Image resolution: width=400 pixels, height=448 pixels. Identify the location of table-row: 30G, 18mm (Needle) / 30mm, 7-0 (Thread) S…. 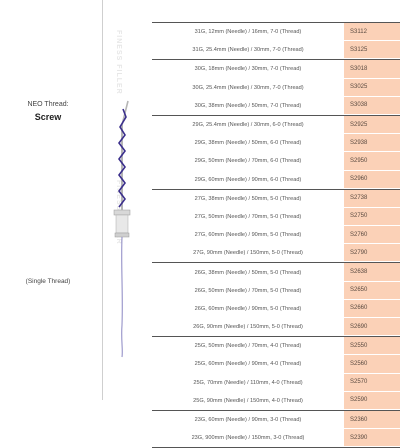
(276, 69).